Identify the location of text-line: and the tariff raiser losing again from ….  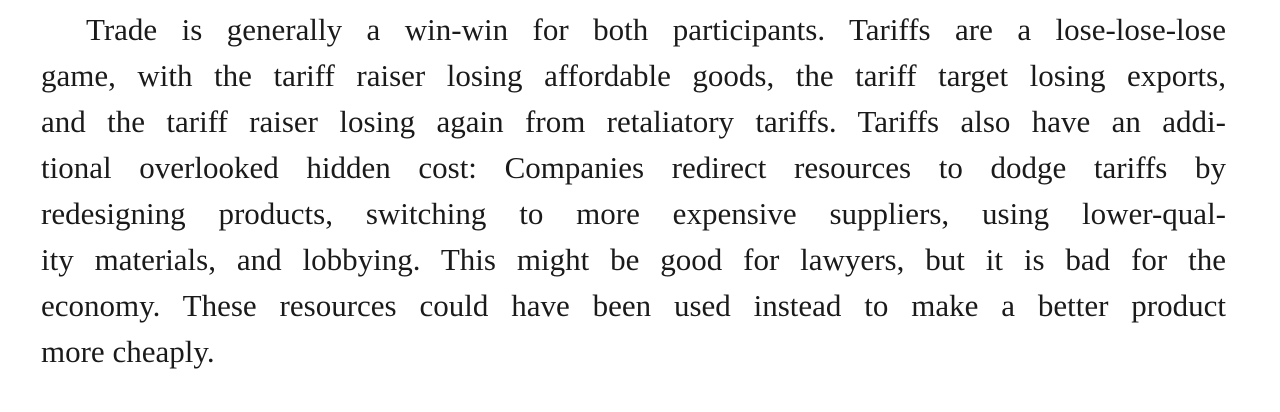
(633, 121).